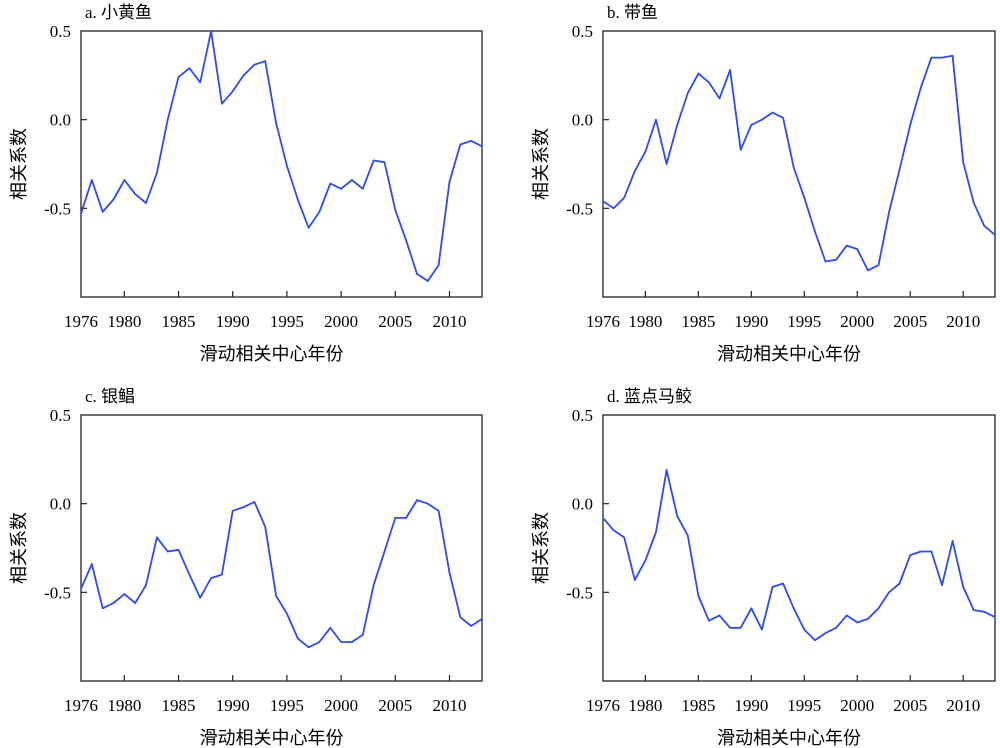 The height and width of the screenshot is (748, 1000). I want to click on plot-frame, so click(799, 164).